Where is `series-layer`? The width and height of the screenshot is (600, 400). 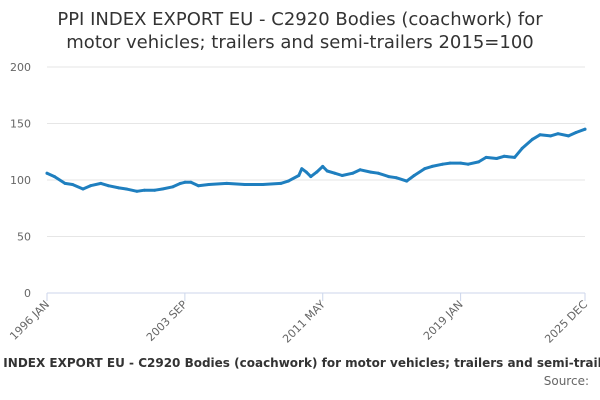 series-layer is located at coordinates (316, 160).